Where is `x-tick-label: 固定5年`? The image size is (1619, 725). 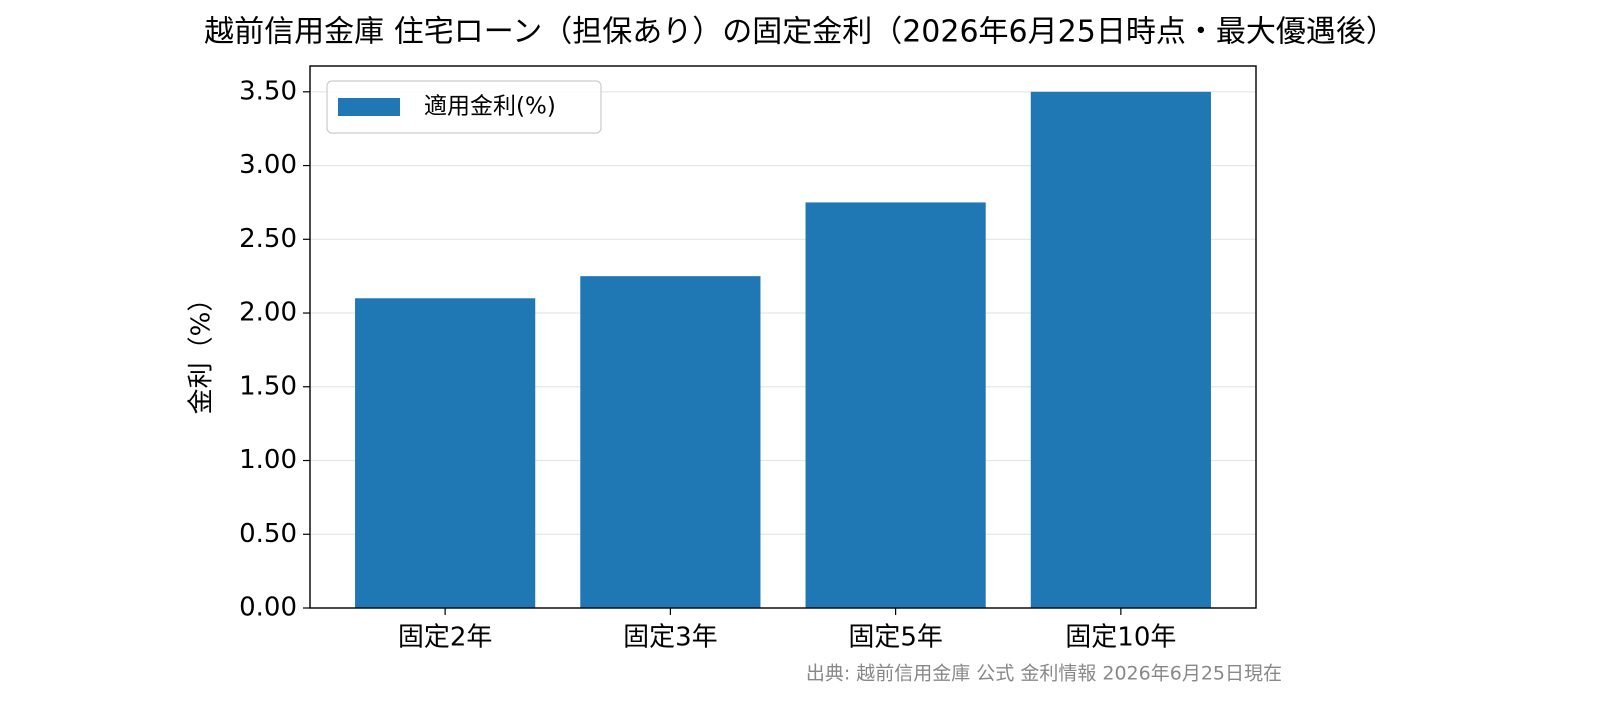 x-tick-label: 固定5年 is located at coordinates (895, 638).